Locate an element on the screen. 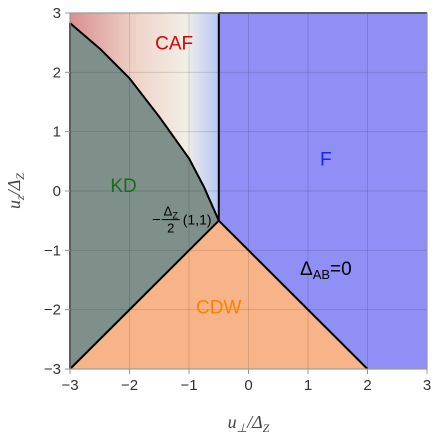 This screenshot has width=436, height=440. annotation-minus: − is located at coordinates (156, 220).